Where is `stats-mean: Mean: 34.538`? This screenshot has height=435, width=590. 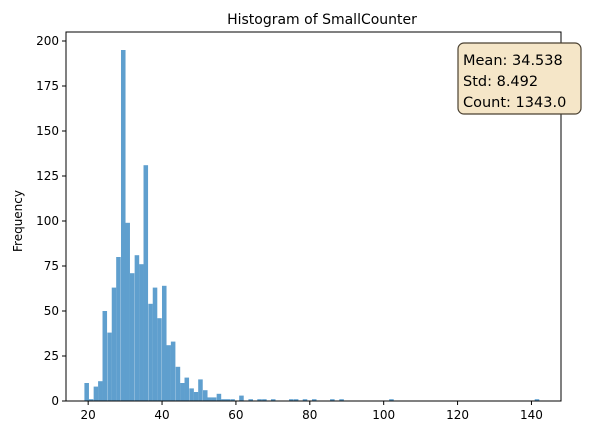 stats-mean: Mean: 34.538 is located at coordinates (513, 61).